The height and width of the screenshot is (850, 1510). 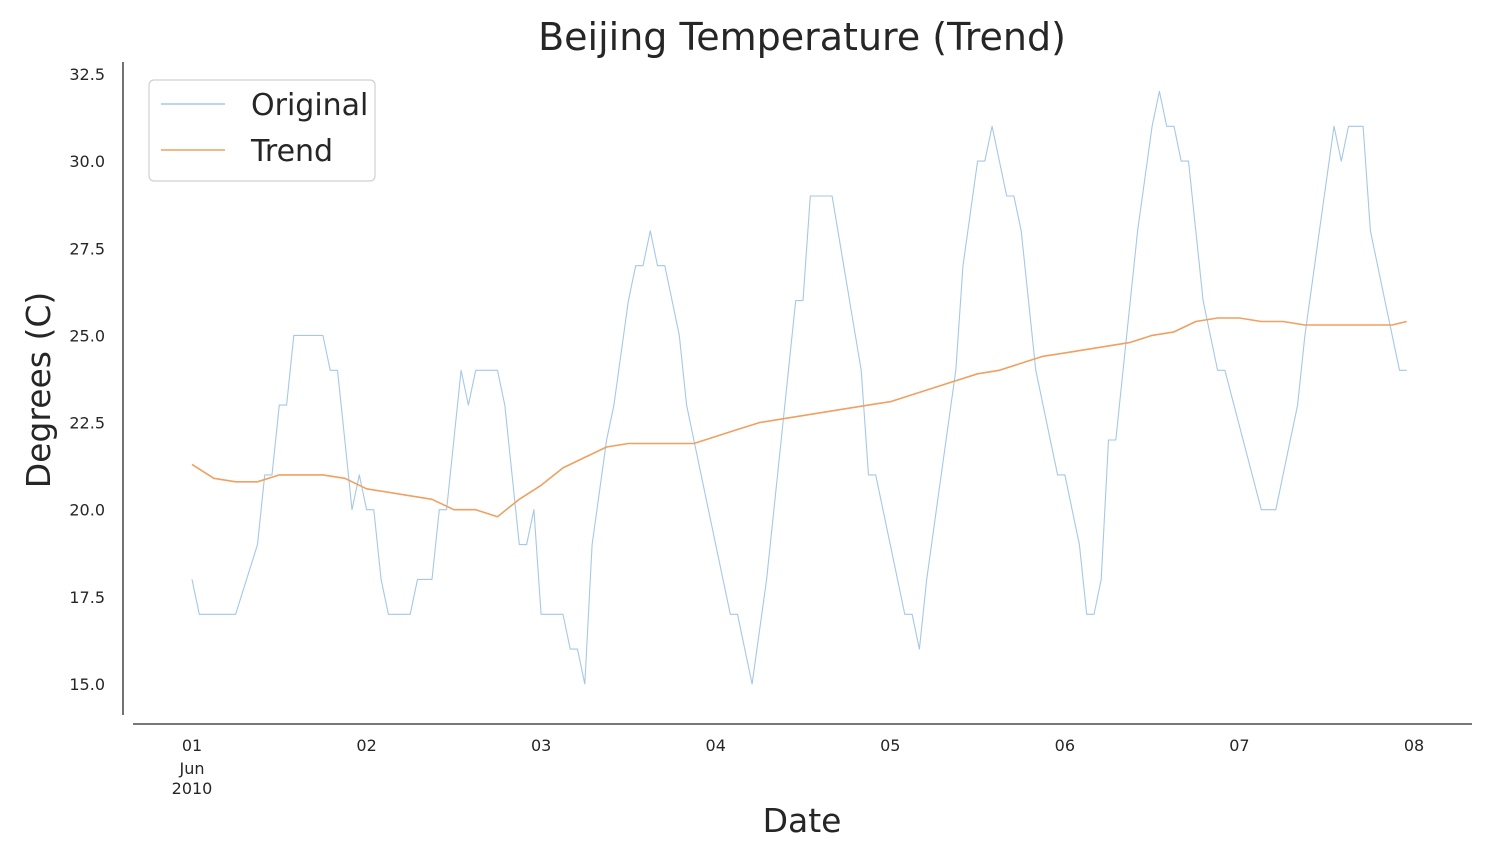 What do you see at coordinates (291, 151) in the screenshot?
I see `legend-label-trend: Trend` at bounding box center [291, 151].